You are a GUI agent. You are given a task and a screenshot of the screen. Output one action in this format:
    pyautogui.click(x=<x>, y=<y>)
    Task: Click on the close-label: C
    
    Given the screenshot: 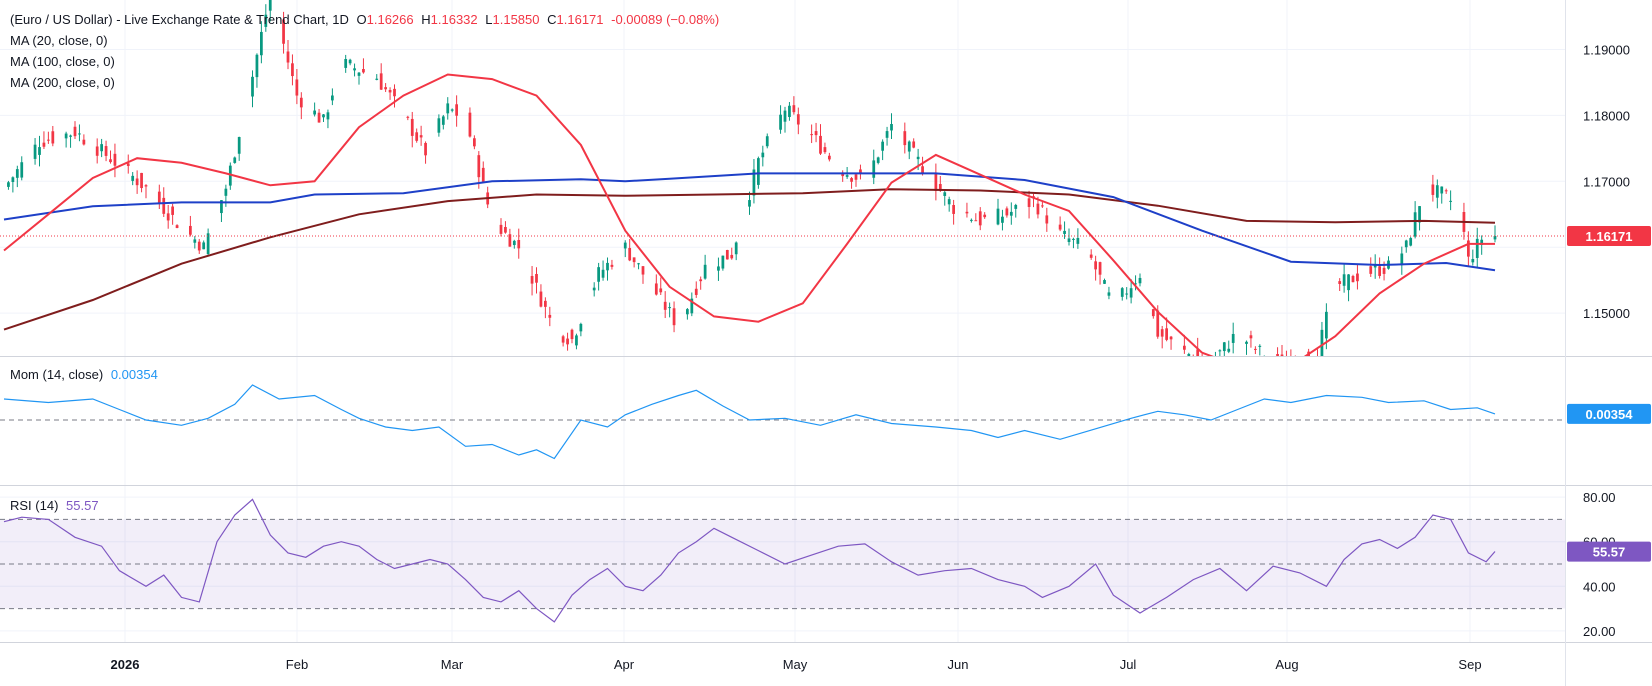 What is the action you would take?
    pyautogui.click(x=552, y=19)
    